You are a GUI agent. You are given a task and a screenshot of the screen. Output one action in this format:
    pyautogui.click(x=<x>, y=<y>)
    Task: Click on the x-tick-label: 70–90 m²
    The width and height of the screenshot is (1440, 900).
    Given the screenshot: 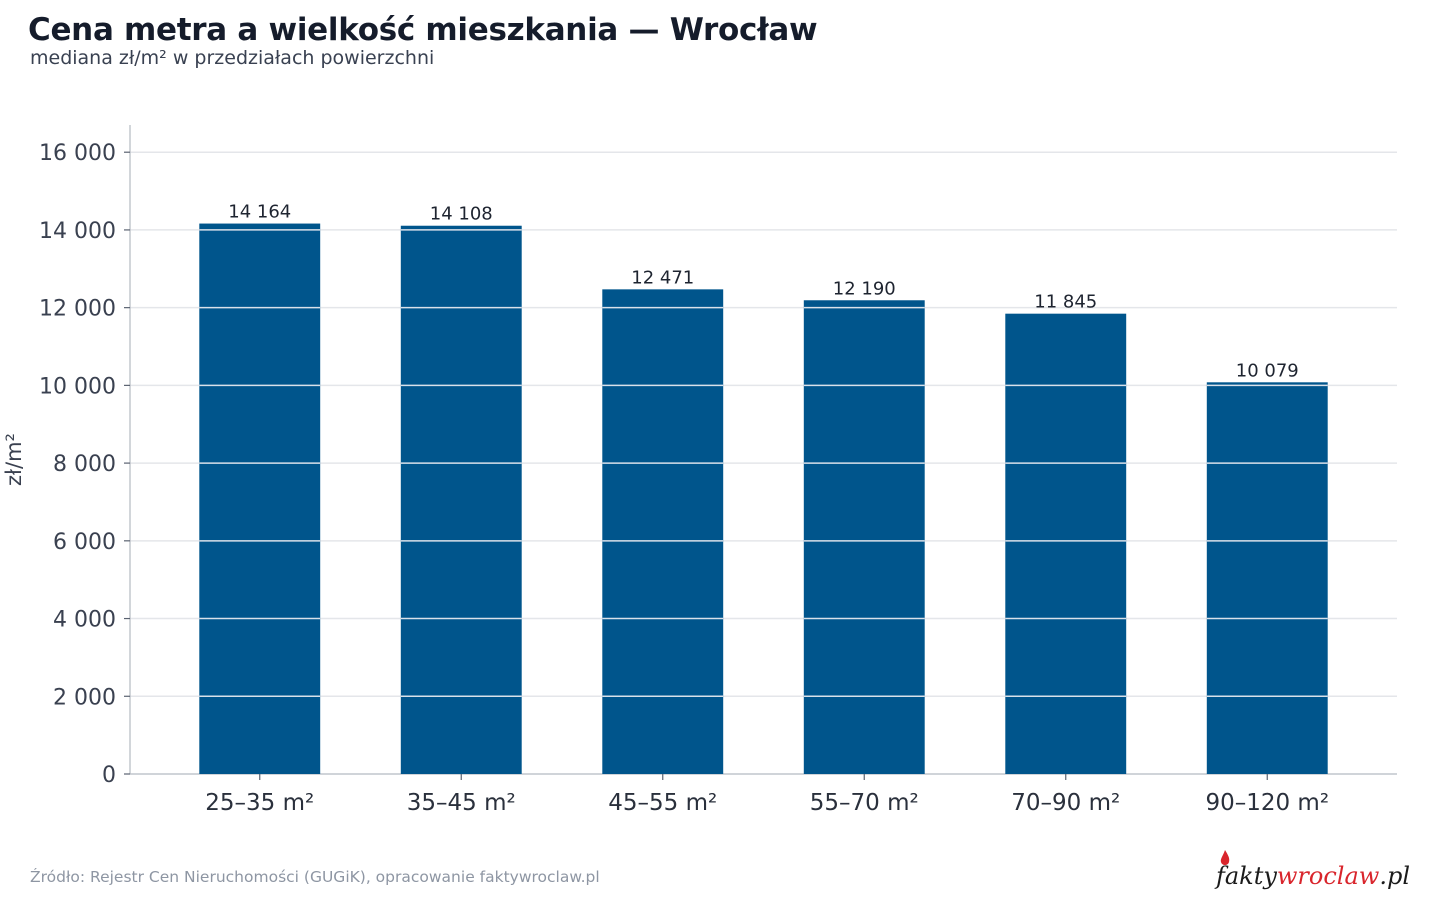 What is the action you would take?
    pyautogui.click(x=1065, y=803)
    